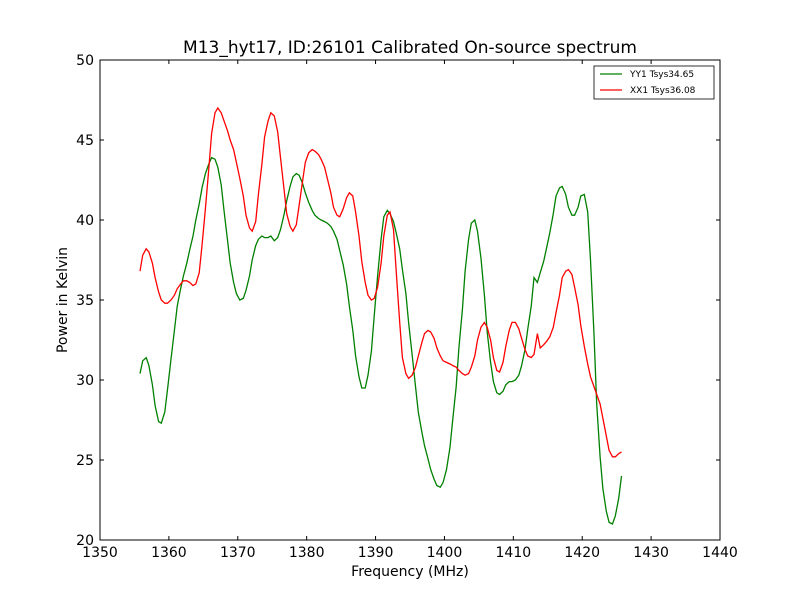 This screenshot has height=600, width=800. What do you see at coordinates (651, 553) in the screenshot?
I see `x-tick-label-8: 1430` at bounding box center [651, 553].